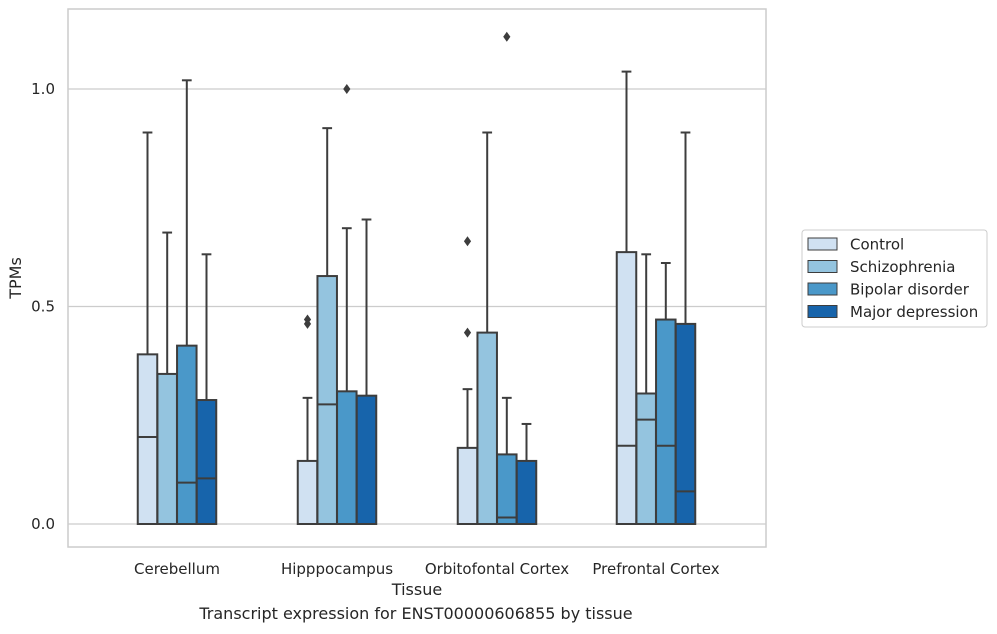 The image size is (997, 634). Describe the element at coordinates (337, 569) in the screenshot. I see `x-tick-label: Hipppocampus` at that location.